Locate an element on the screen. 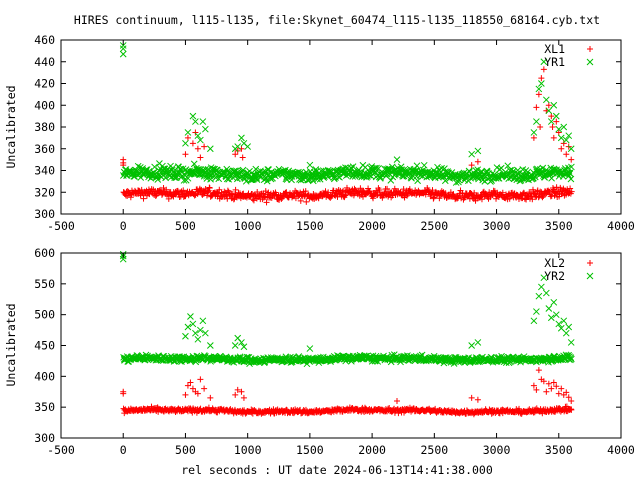 The width and height of the screenshot is (640, 480). y-tick-label: 420 is located at coordinates (44, 84).